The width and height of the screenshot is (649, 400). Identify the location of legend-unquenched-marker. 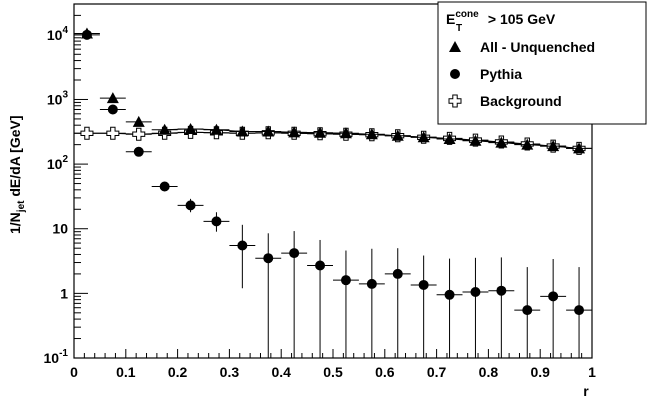
(455, 46).